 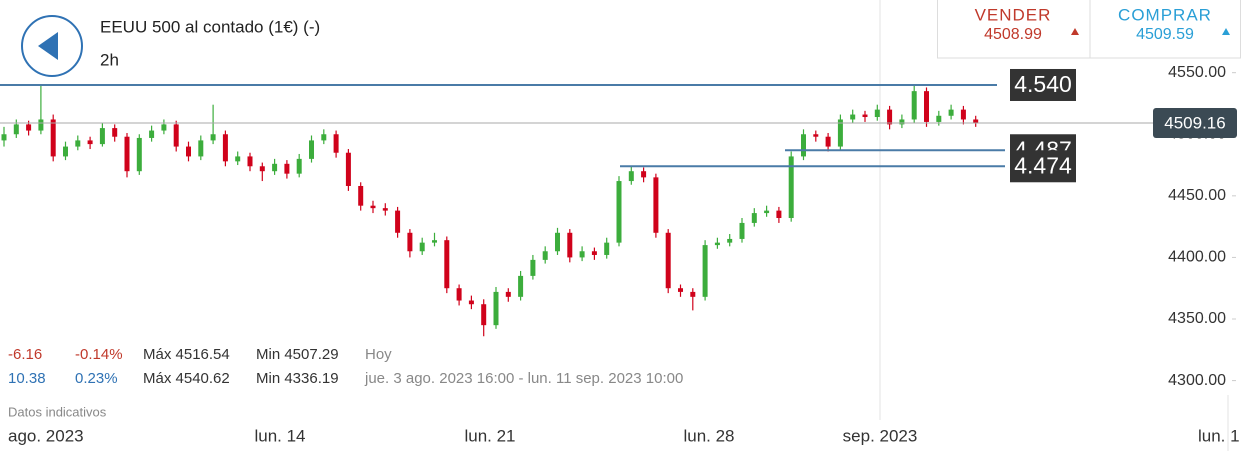 What do you see at coordinates (48, 46) in the screenshot?
I see `back-icon` at bounding box center [48, 46].